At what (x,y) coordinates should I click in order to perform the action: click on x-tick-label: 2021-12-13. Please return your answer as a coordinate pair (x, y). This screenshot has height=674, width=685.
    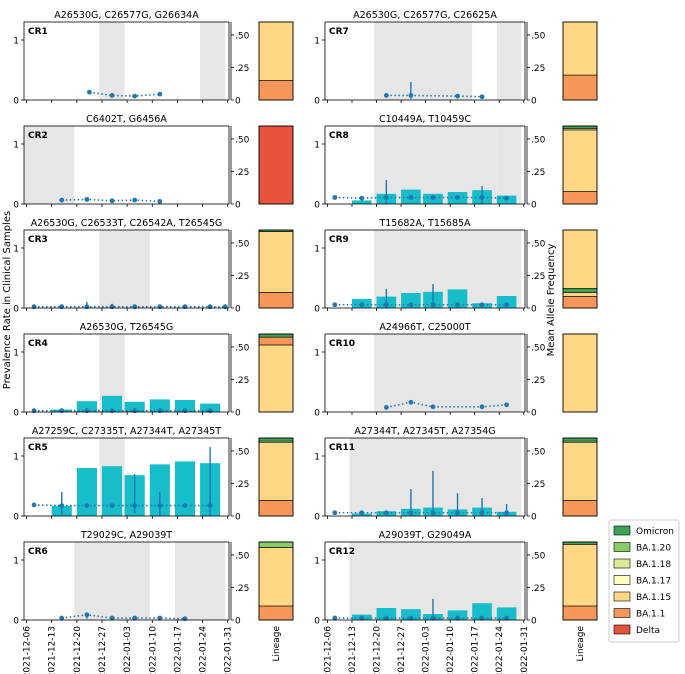
    Looking at the image, I should click on (53, 650).